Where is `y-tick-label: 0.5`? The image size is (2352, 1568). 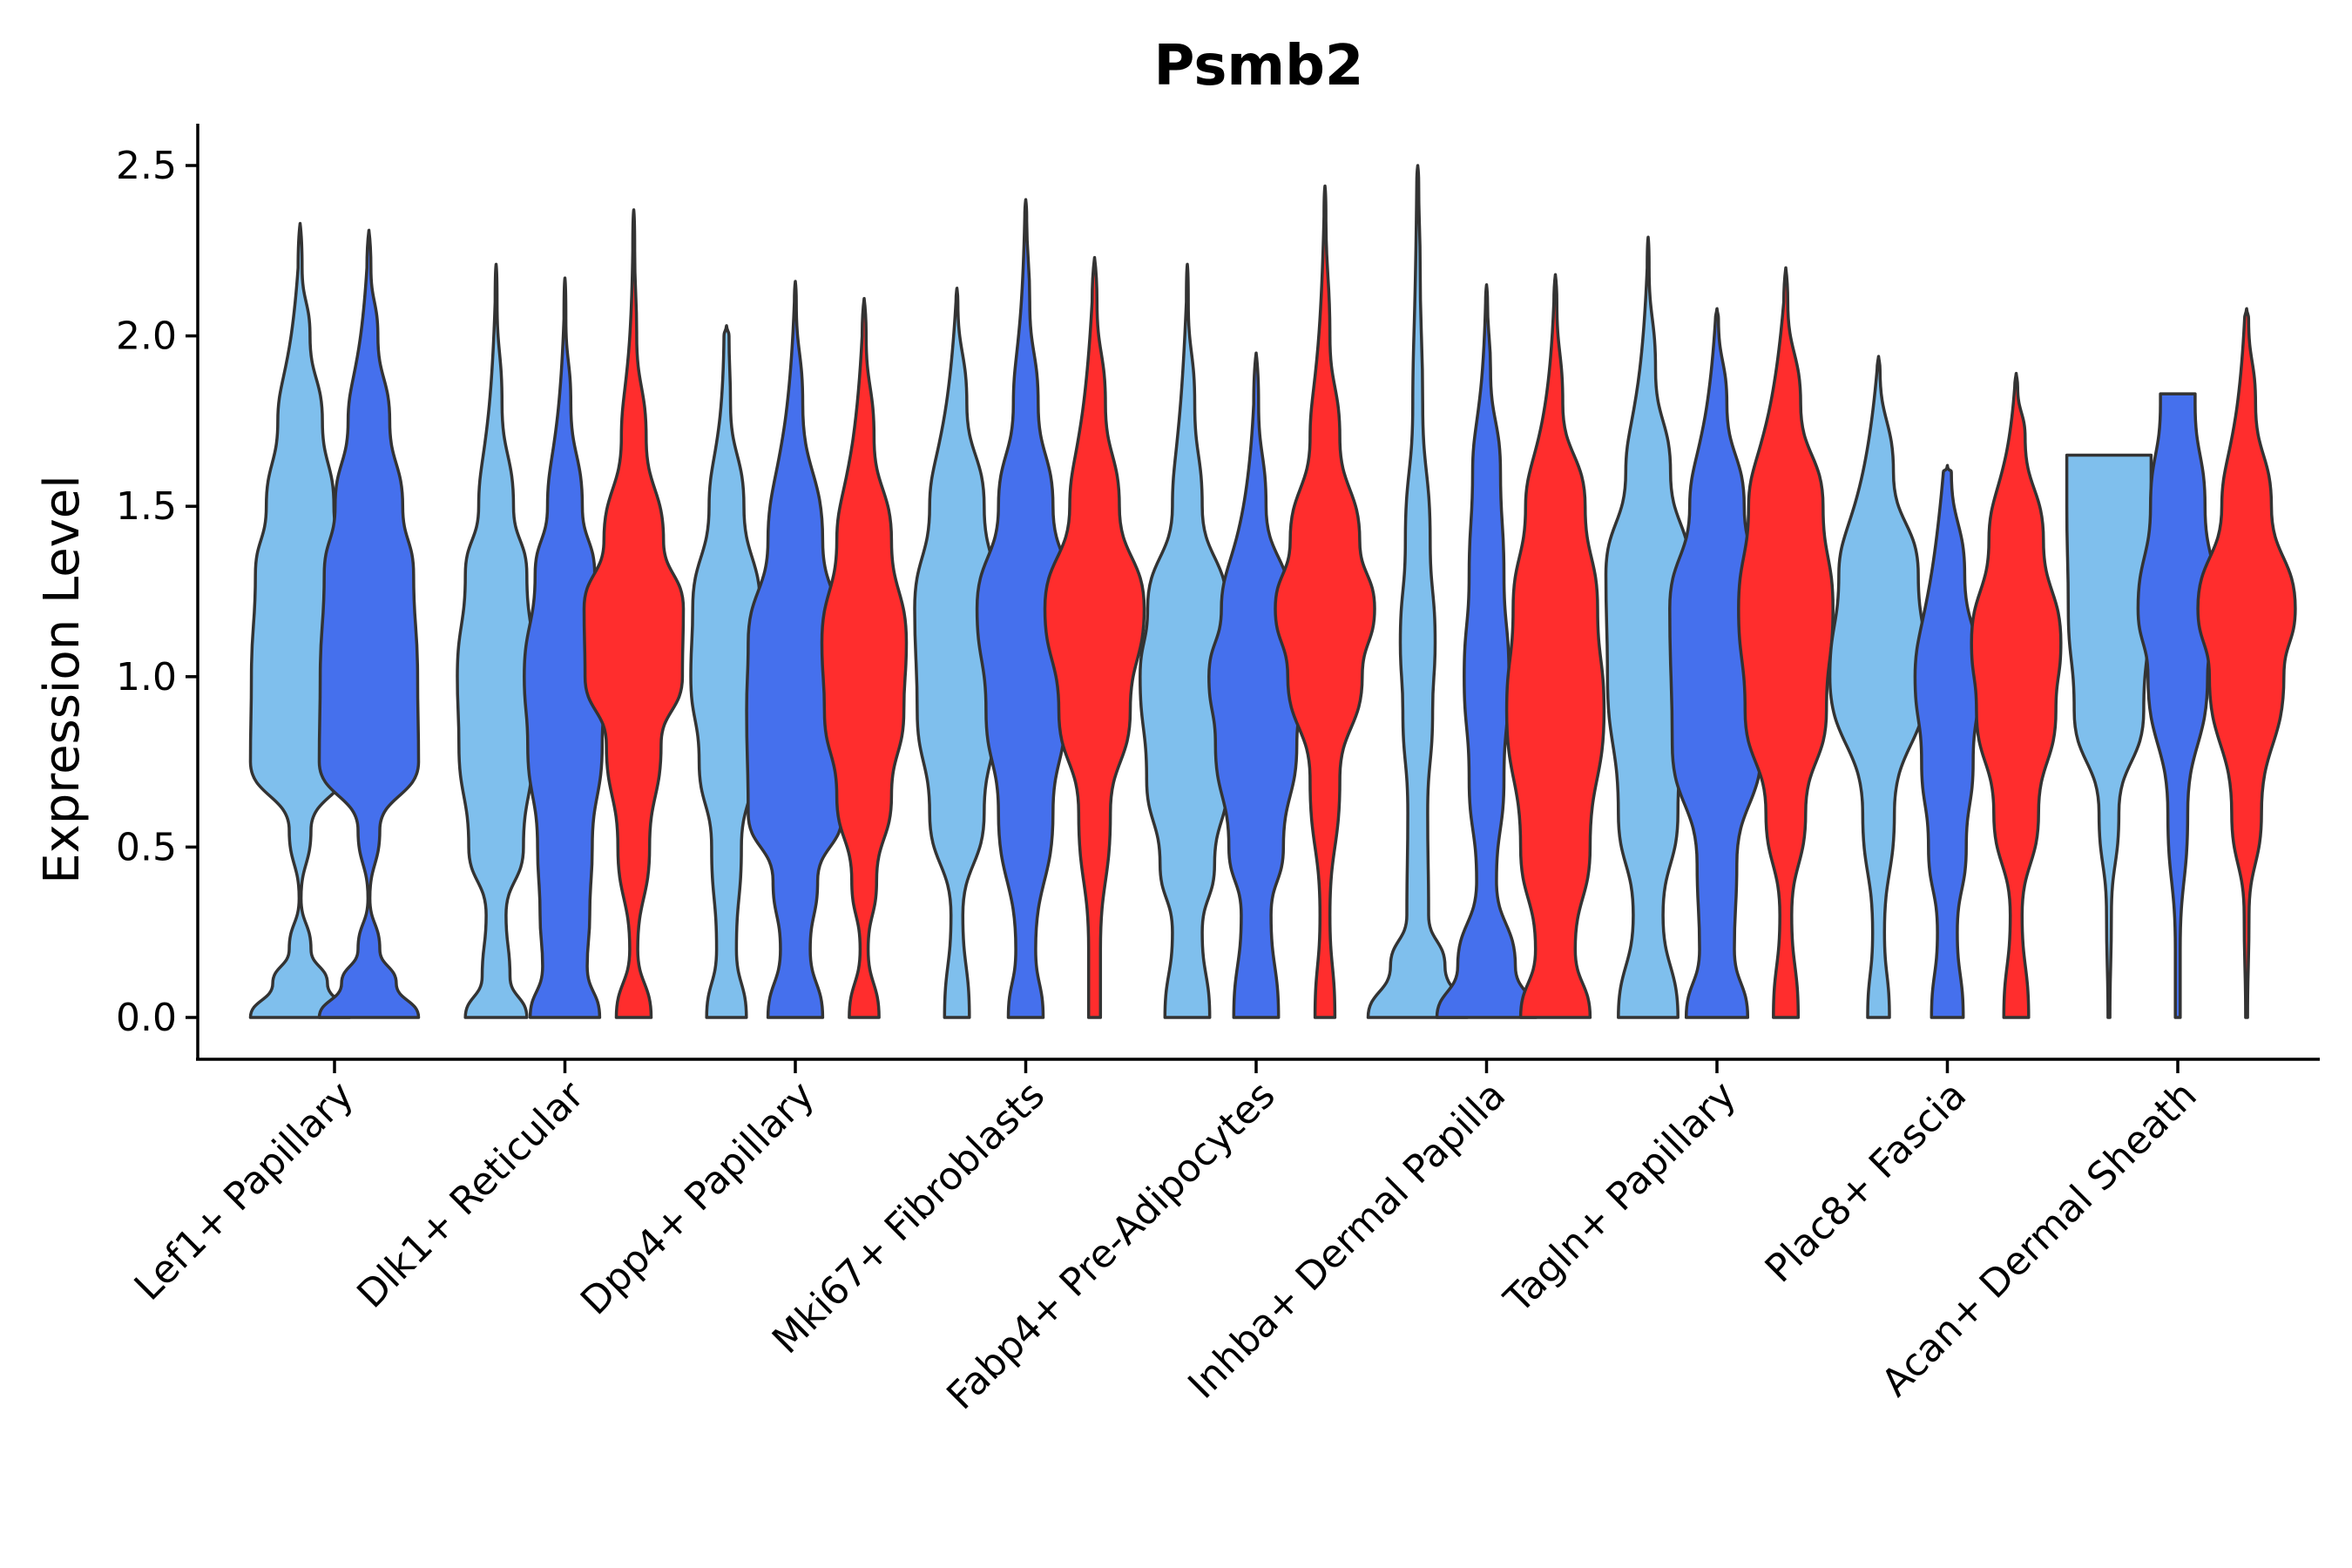
y-tick-label: 0.5 is located at coordinates (146, 847).